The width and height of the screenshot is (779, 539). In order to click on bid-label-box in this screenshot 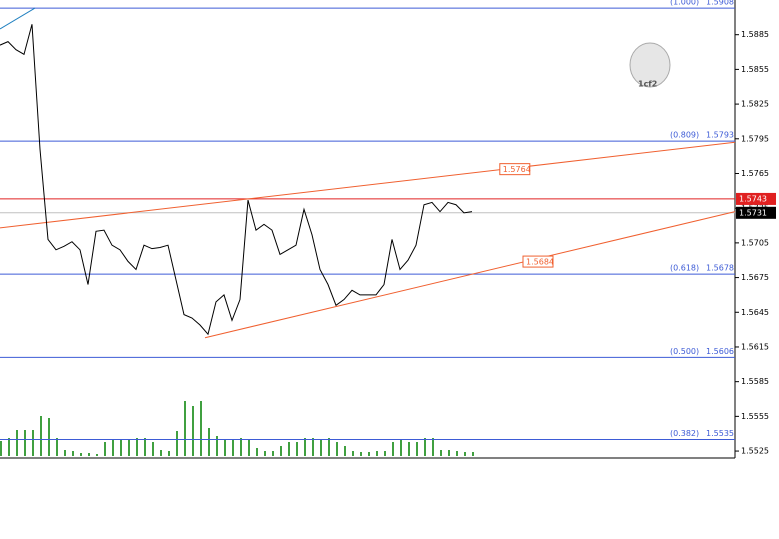, I will do `click(756, 212)`.